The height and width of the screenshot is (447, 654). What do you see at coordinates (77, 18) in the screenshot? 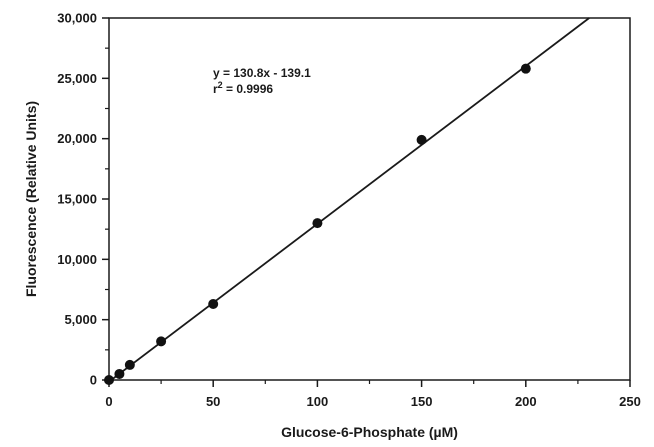
I see `y-tick-label: 30,000` at bounding box center [77, 18].